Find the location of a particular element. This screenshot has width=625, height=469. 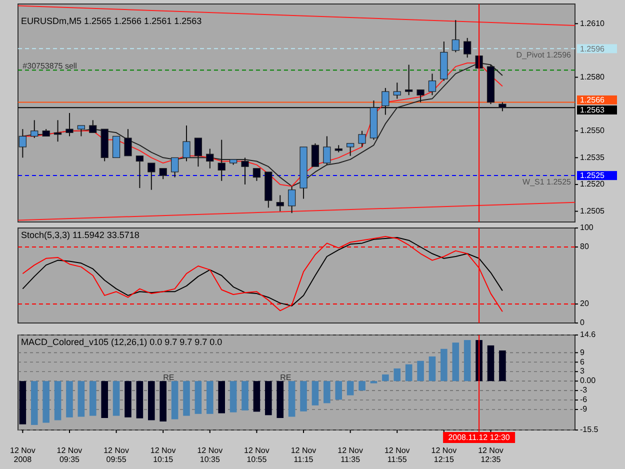

ref-line-label: 1.2525 is located at coordinates (593, 175).